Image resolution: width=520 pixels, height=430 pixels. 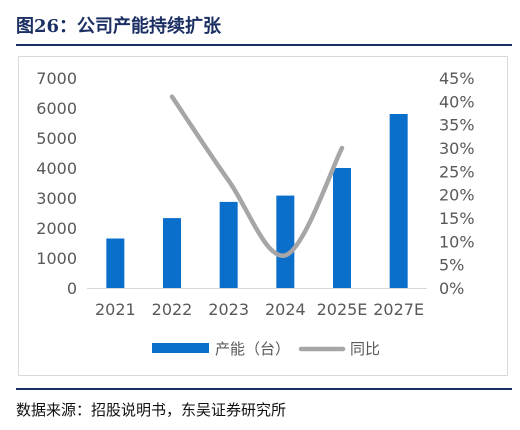 I want to click on x-tick-label: 2025E, so click(x=342, y=309).